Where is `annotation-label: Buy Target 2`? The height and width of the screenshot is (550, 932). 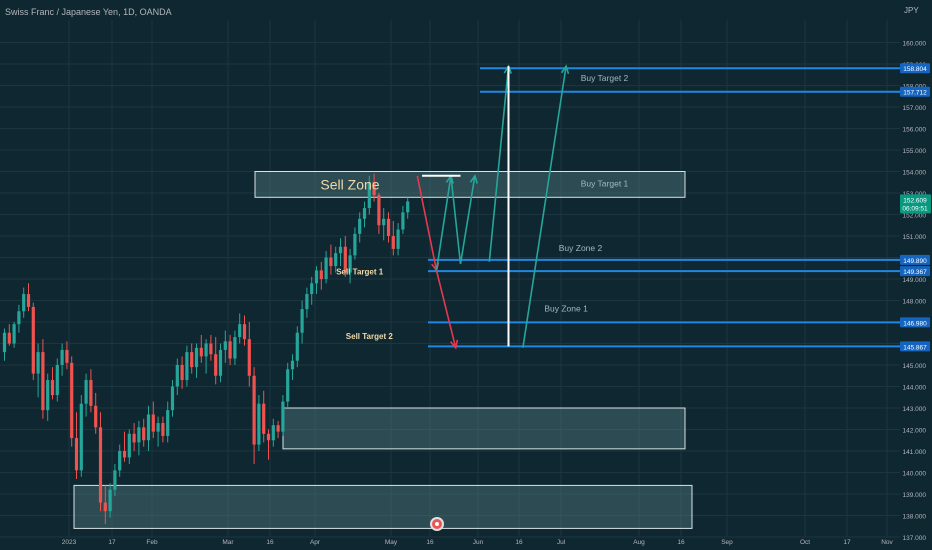
annotation-label: Buy Target 2 is located at coordinates (605, 78).